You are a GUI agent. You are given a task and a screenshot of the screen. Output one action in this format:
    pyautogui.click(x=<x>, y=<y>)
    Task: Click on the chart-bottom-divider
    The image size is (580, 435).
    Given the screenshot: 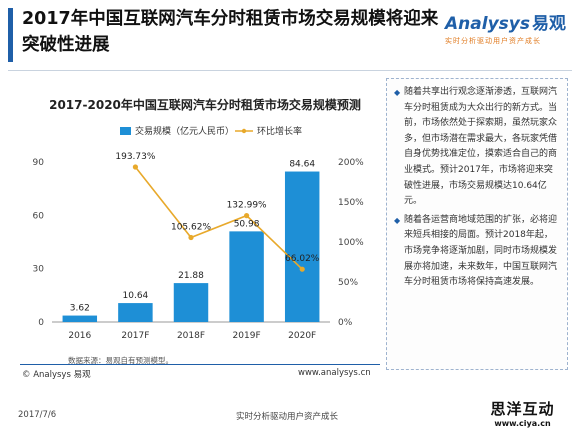 What is the action you would take?
    pyautogui.click(x=200, y=364)
    